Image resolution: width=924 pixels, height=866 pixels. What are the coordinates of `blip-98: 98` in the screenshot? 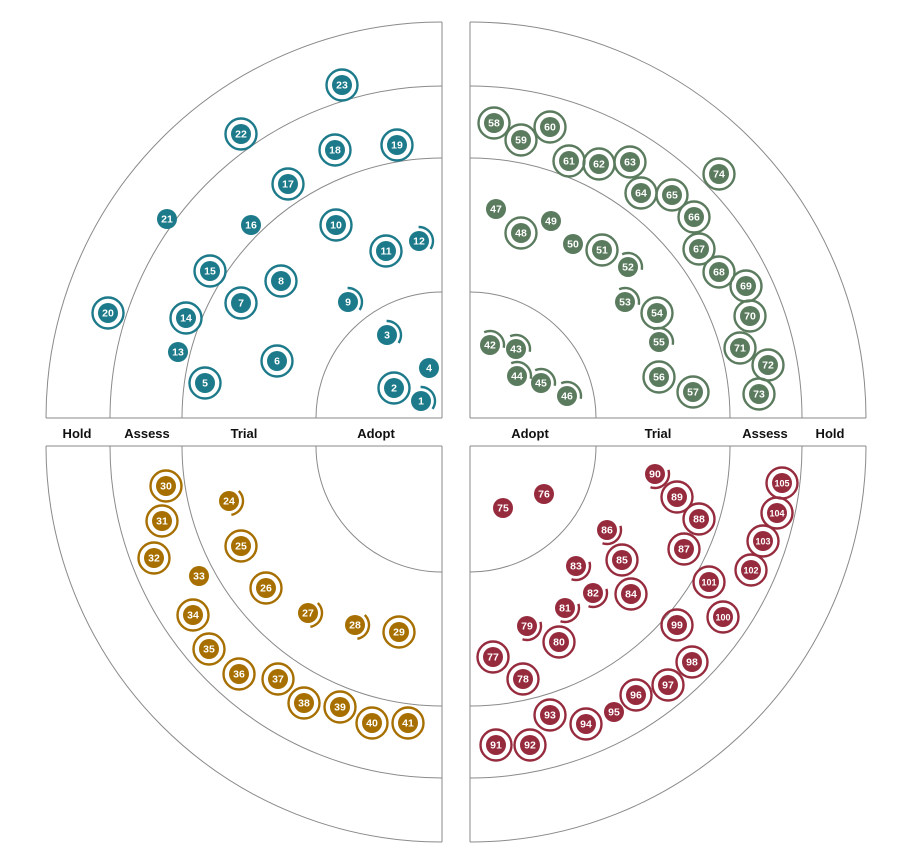 It's located at (692, 662).